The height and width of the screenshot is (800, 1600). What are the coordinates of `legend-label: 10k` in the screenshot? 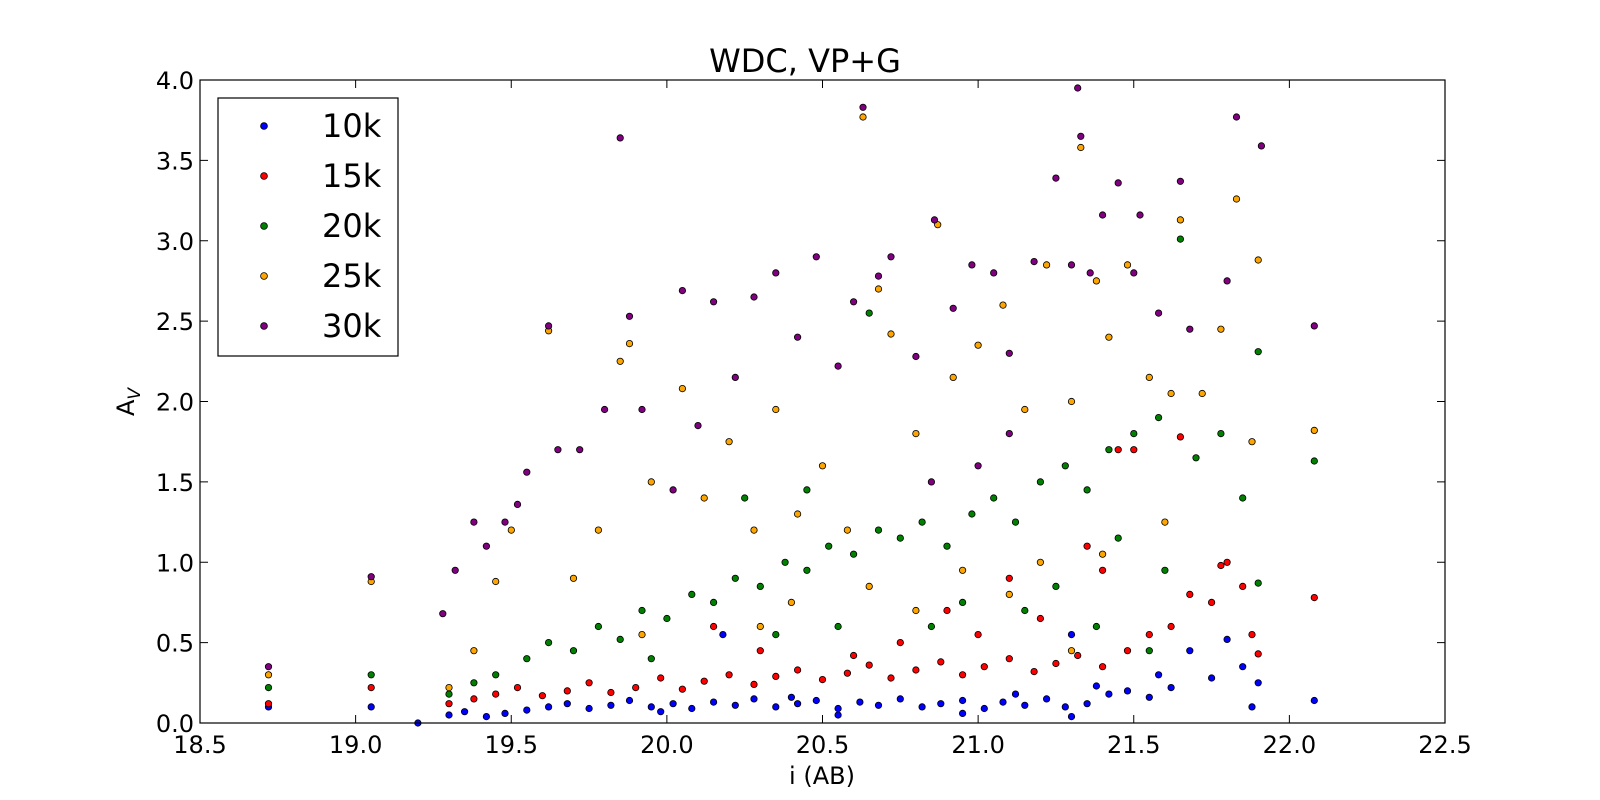 It's located at (352, 126).